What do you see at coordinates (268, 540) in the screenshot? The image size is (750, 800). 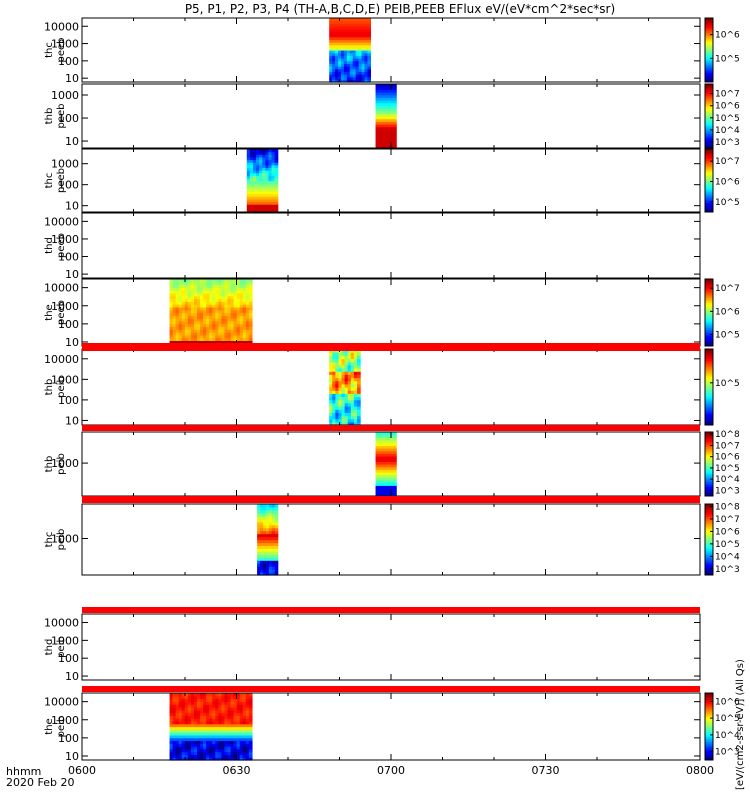 I see `heatmap-cells` at bounding box center [268, 540].